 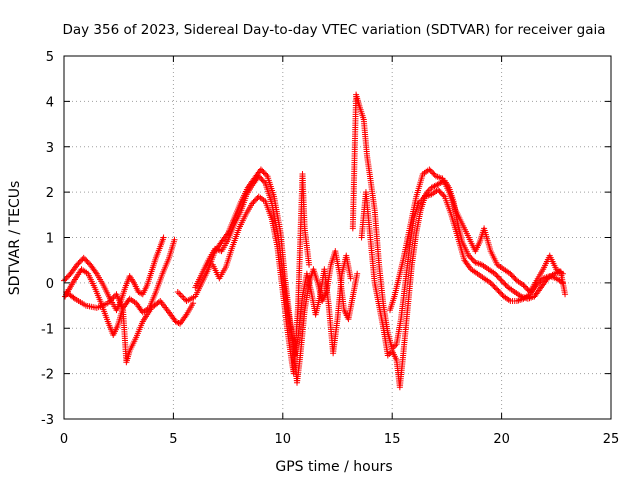 I want to click on series-trace-b, so click(x=120, y=287).